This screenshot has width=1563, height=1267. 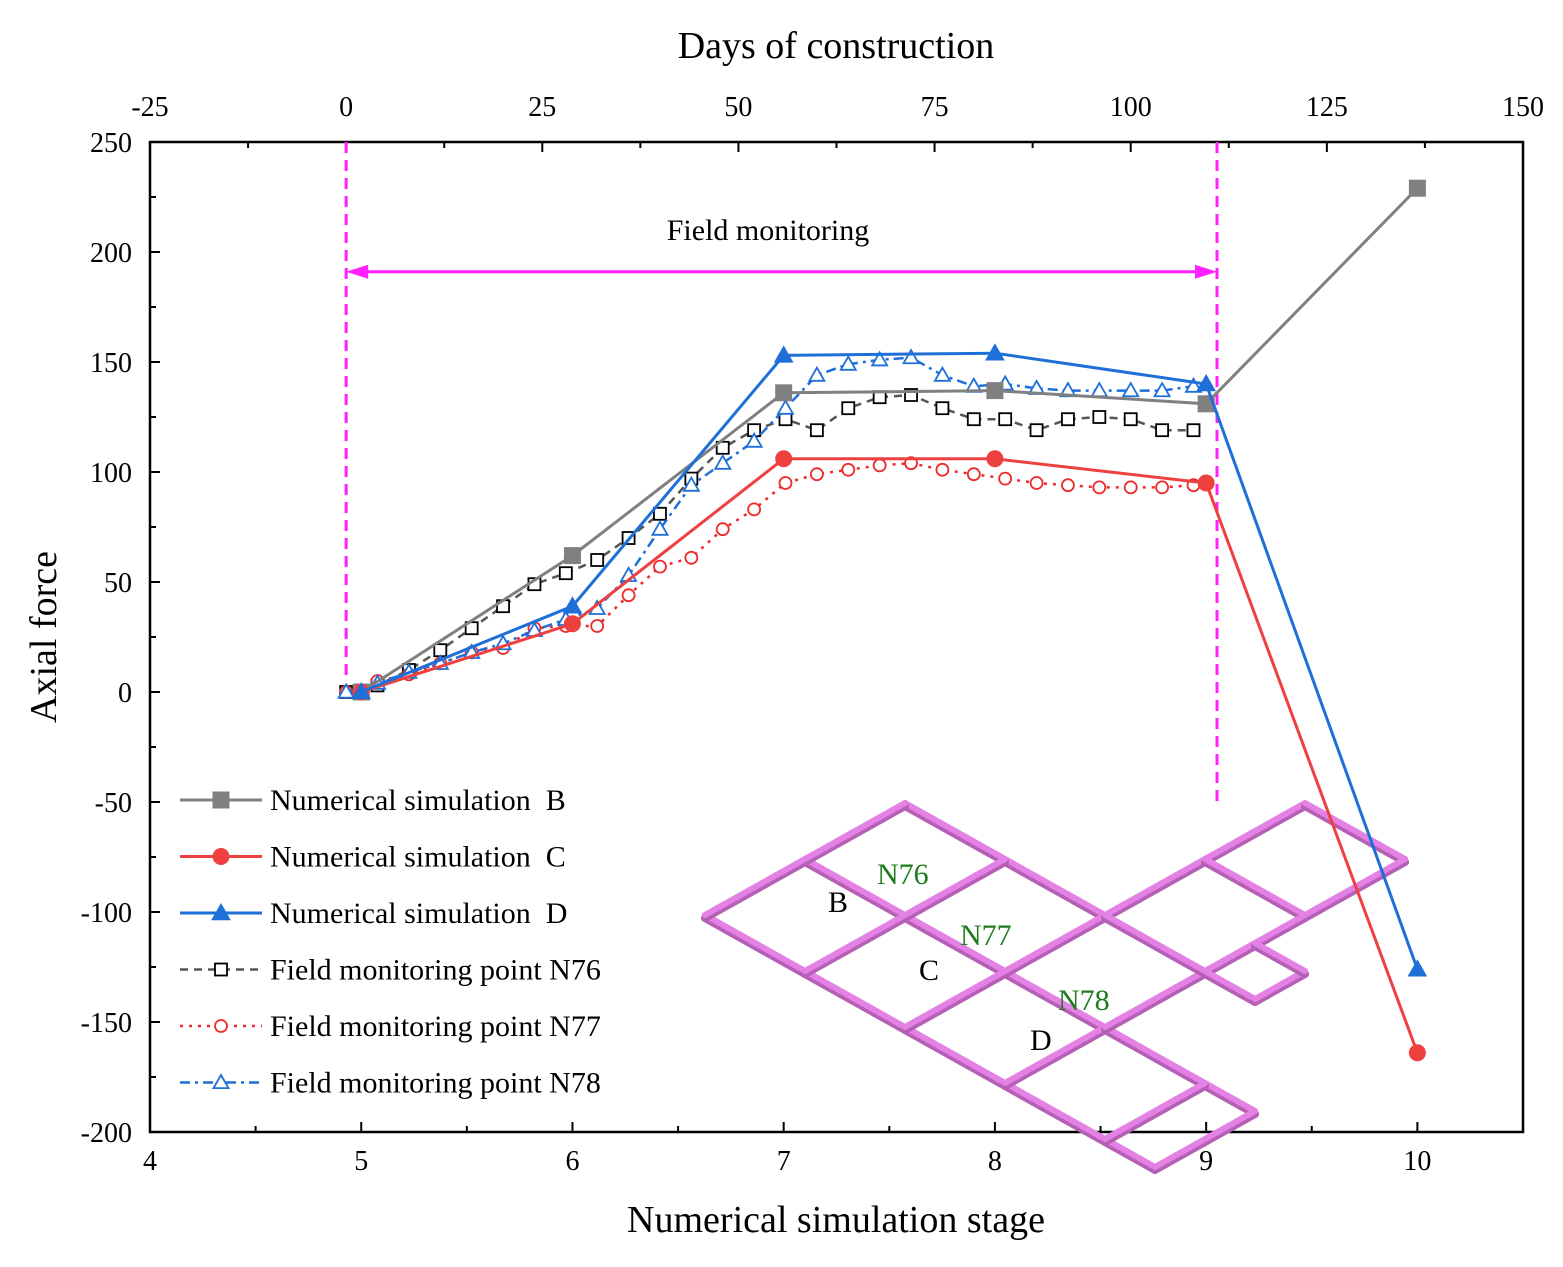 What do you see at coordinates (435, 1026) in the screenshot?
I see `legend-label: Field monitoring point N77` at bounding box center [435, 1026].